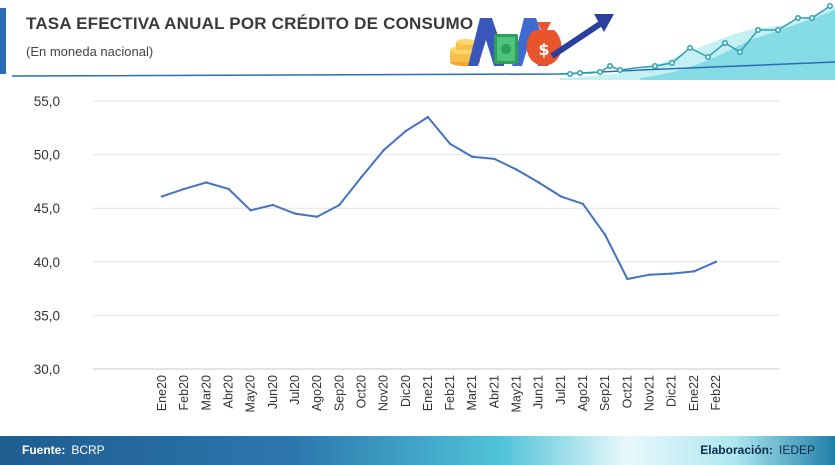 This screenshot has width=835, height=465. Describe the element at coordinates (736, 450) in the screenshot. I see `credit-label: Elaboración:` at that location.